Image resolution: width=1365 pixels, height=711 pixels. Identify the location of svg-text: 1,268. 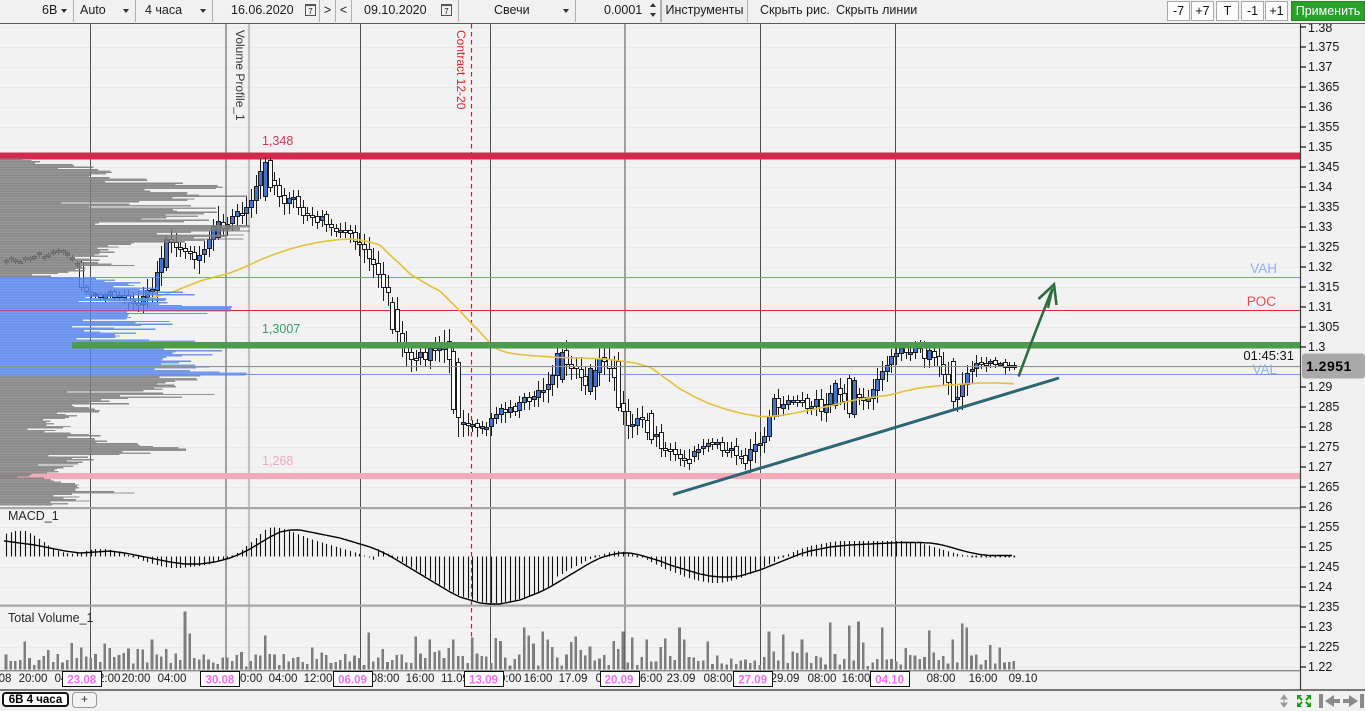
(277, 461).